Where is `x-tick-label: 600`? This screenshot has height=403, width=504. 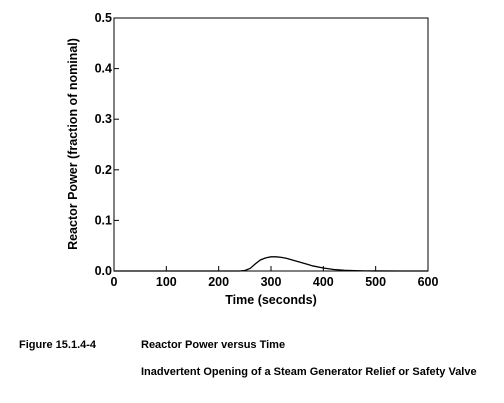 x-tick-label: 600 is located at coordinates (428, 282).